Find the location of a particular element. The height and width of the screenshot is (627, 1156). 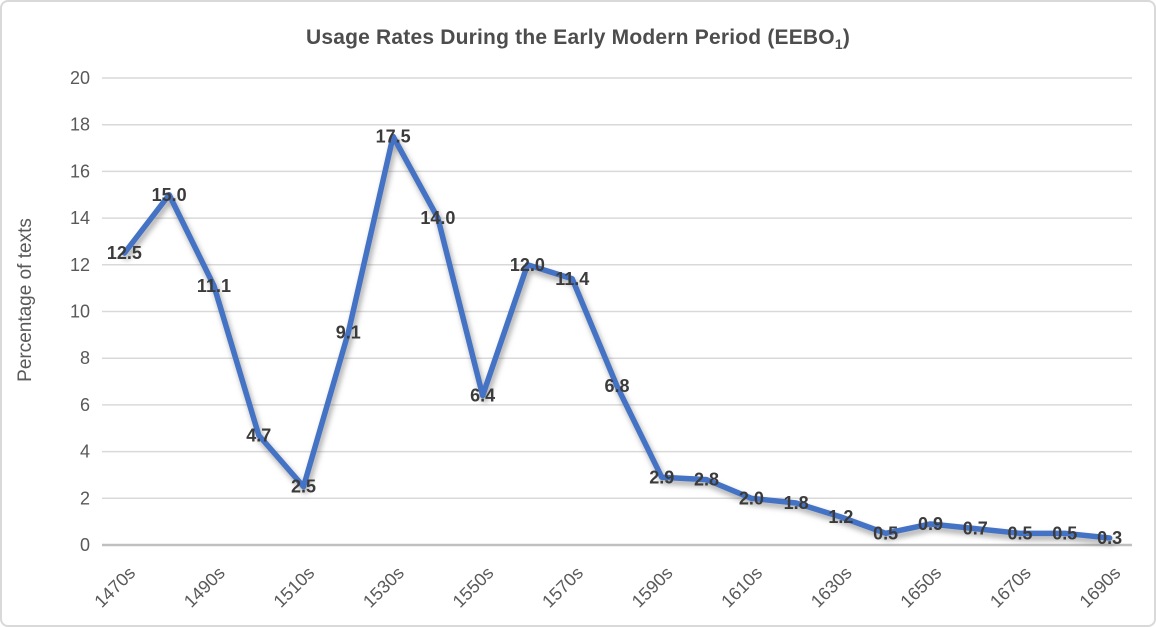

y-tick-label: 8 is located at coordinates (85, 358).